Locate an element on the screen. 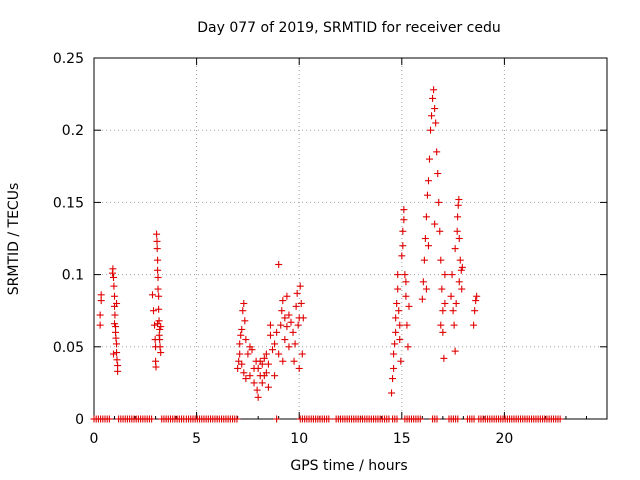 This screenshot has width=640, height=480. x-tick-labels: 0 5 10 15 20 is located at coordinates (302, 439).